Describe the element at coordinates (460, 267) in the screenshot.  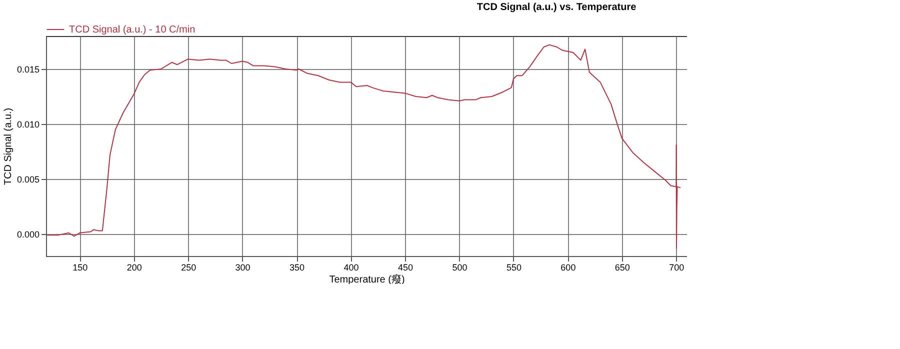
I see `x-tick-label: 500` at that location.